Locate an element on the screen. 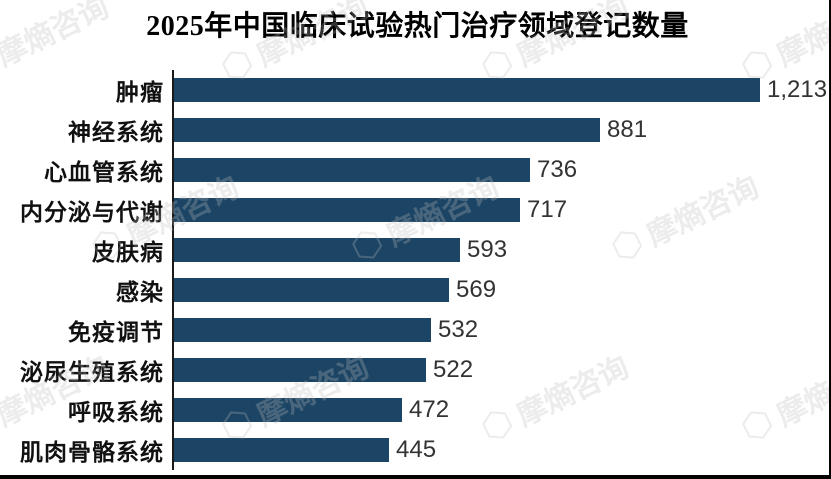 The width and height of the screenshot is (831, 479). value-label: 445 is located at coordinates (416, 449).